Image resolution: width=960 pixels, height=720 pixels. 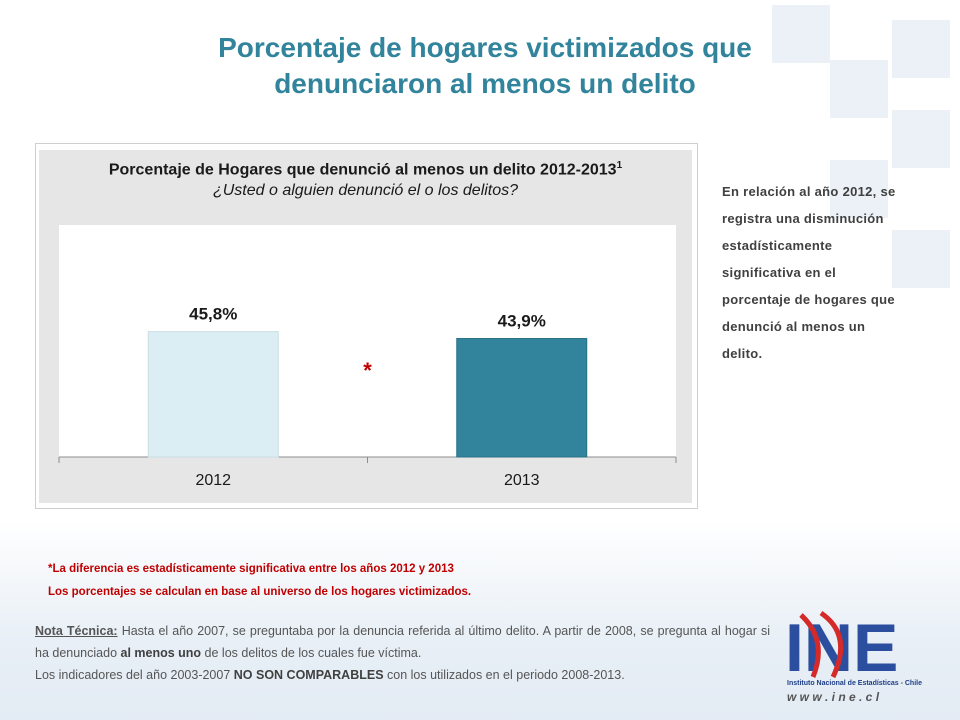 What do you see at coordinates (213, 480) in the screenshot?
I see `x-tick-label-2012: 2012` at bounding box center [213, 480].